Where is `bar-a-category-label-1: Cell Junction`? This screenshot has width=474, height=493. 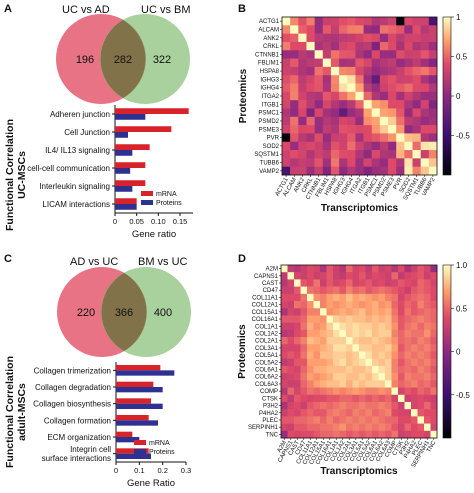 bar-a-category-label-1: Cell Junction is located at coordinates (87, 132).